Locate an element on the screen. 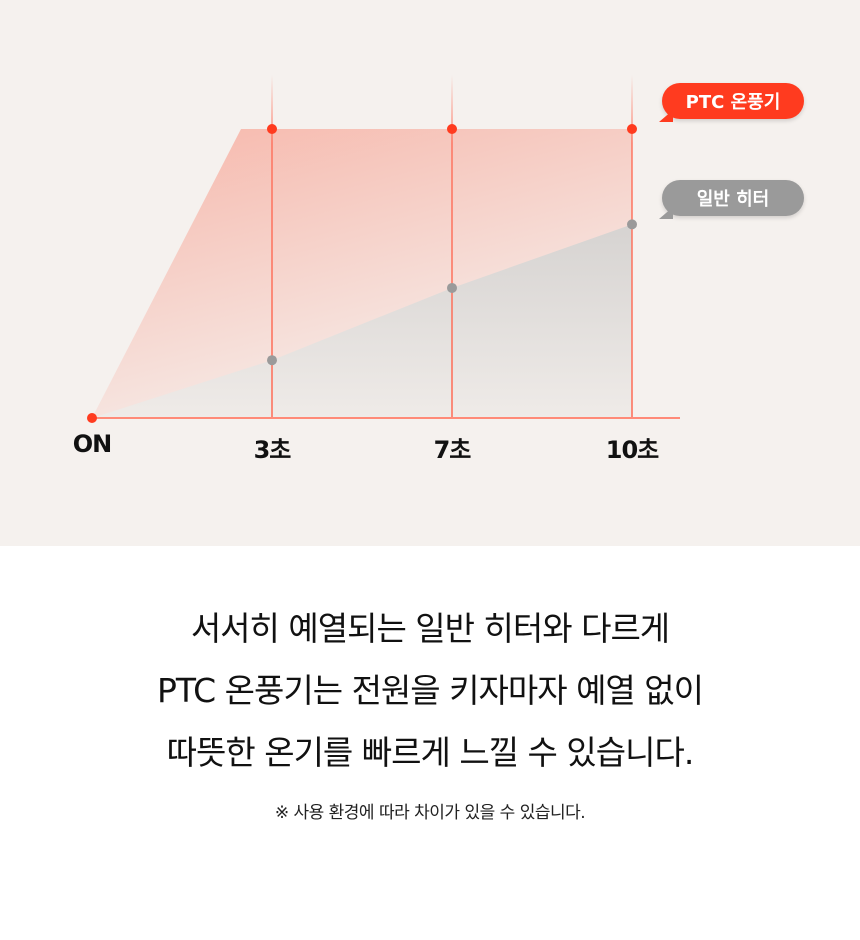 The height and width of the screenshot is (940, 860). legend-label: 일반 히터 is located at coordinates (733, 199).